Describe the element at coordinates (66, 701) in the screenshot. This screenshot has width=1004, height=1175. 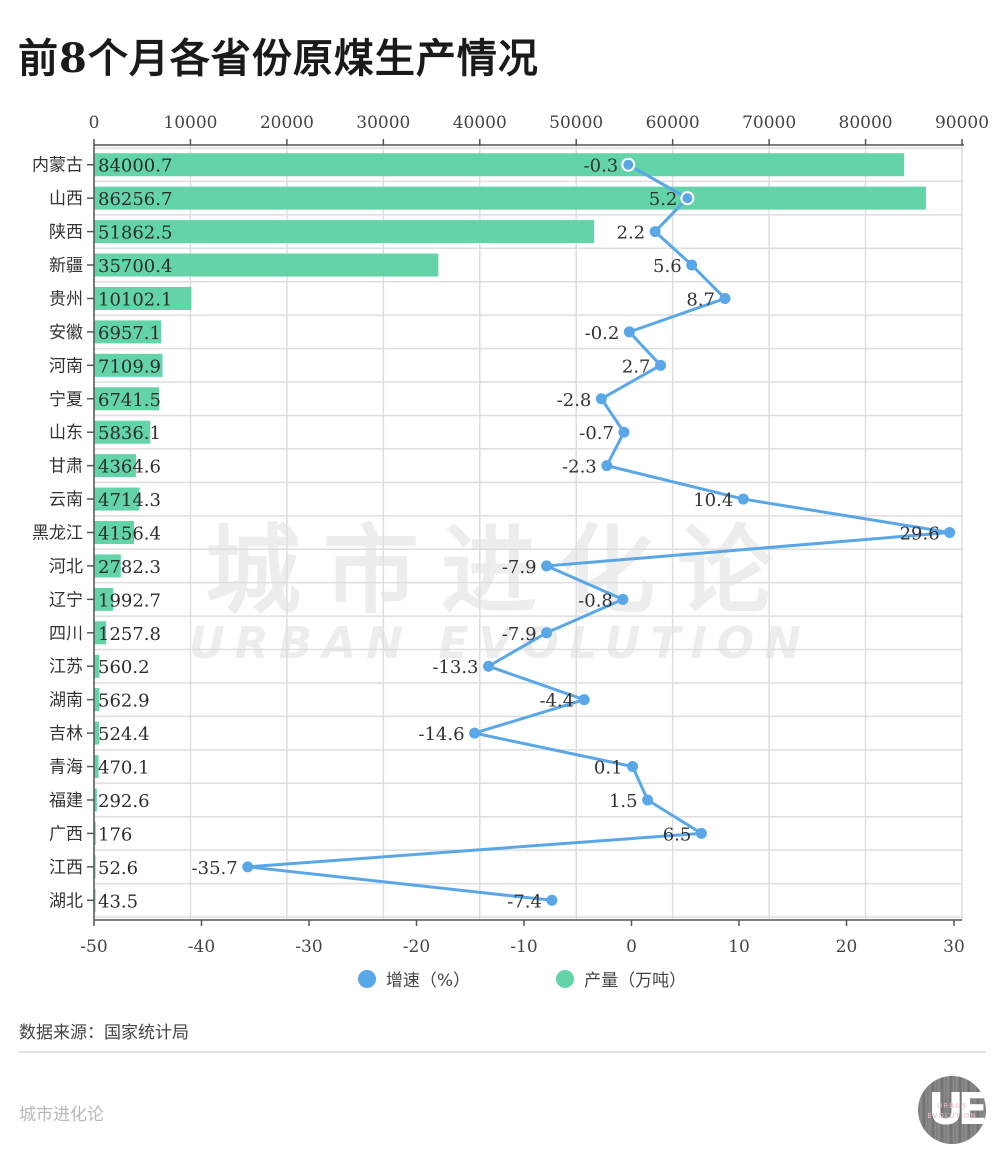
I see `category-label: 湖南` at that location.